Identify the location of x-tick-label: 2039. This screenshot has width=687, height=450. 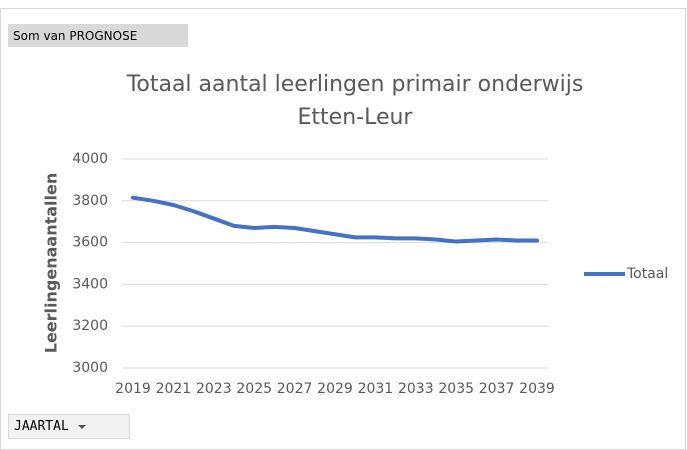
(537, 389).